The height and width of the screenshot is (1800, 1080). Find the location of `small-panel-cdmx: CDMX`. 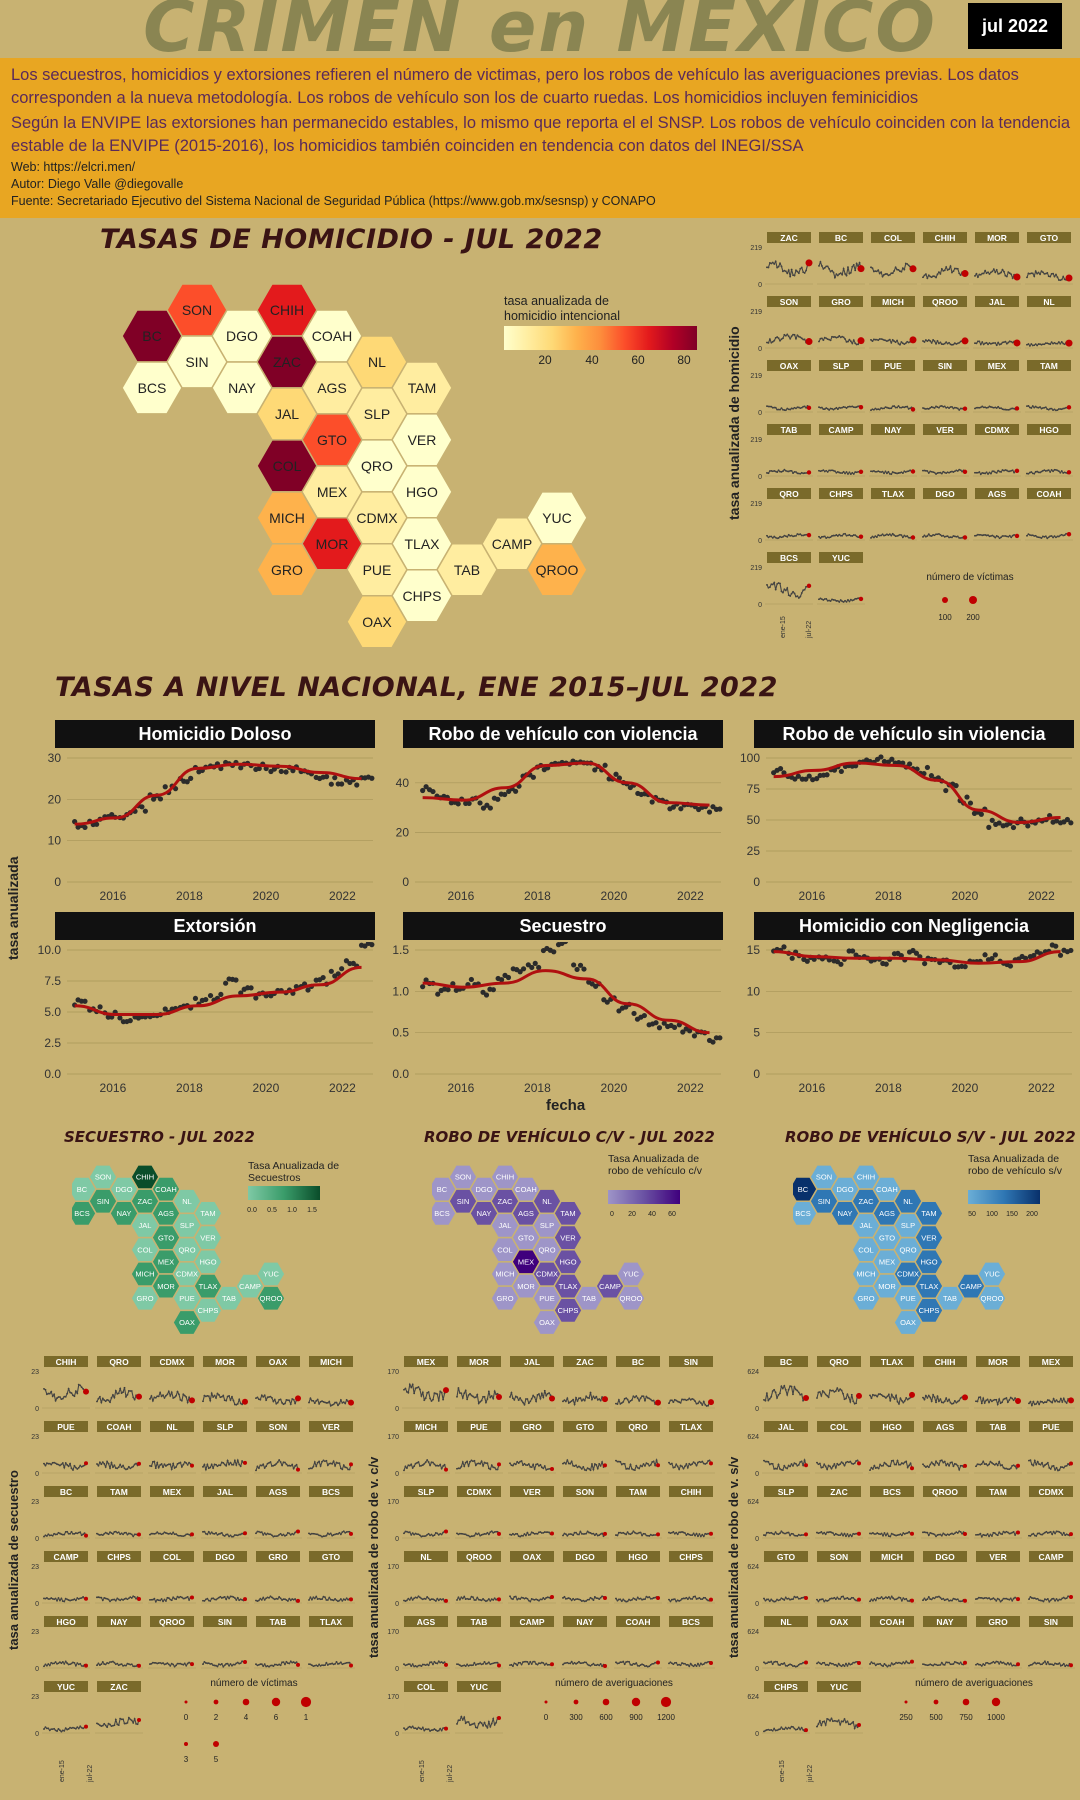

small-panel-cdmx: CDMX is located at coordinates (172, 1382).